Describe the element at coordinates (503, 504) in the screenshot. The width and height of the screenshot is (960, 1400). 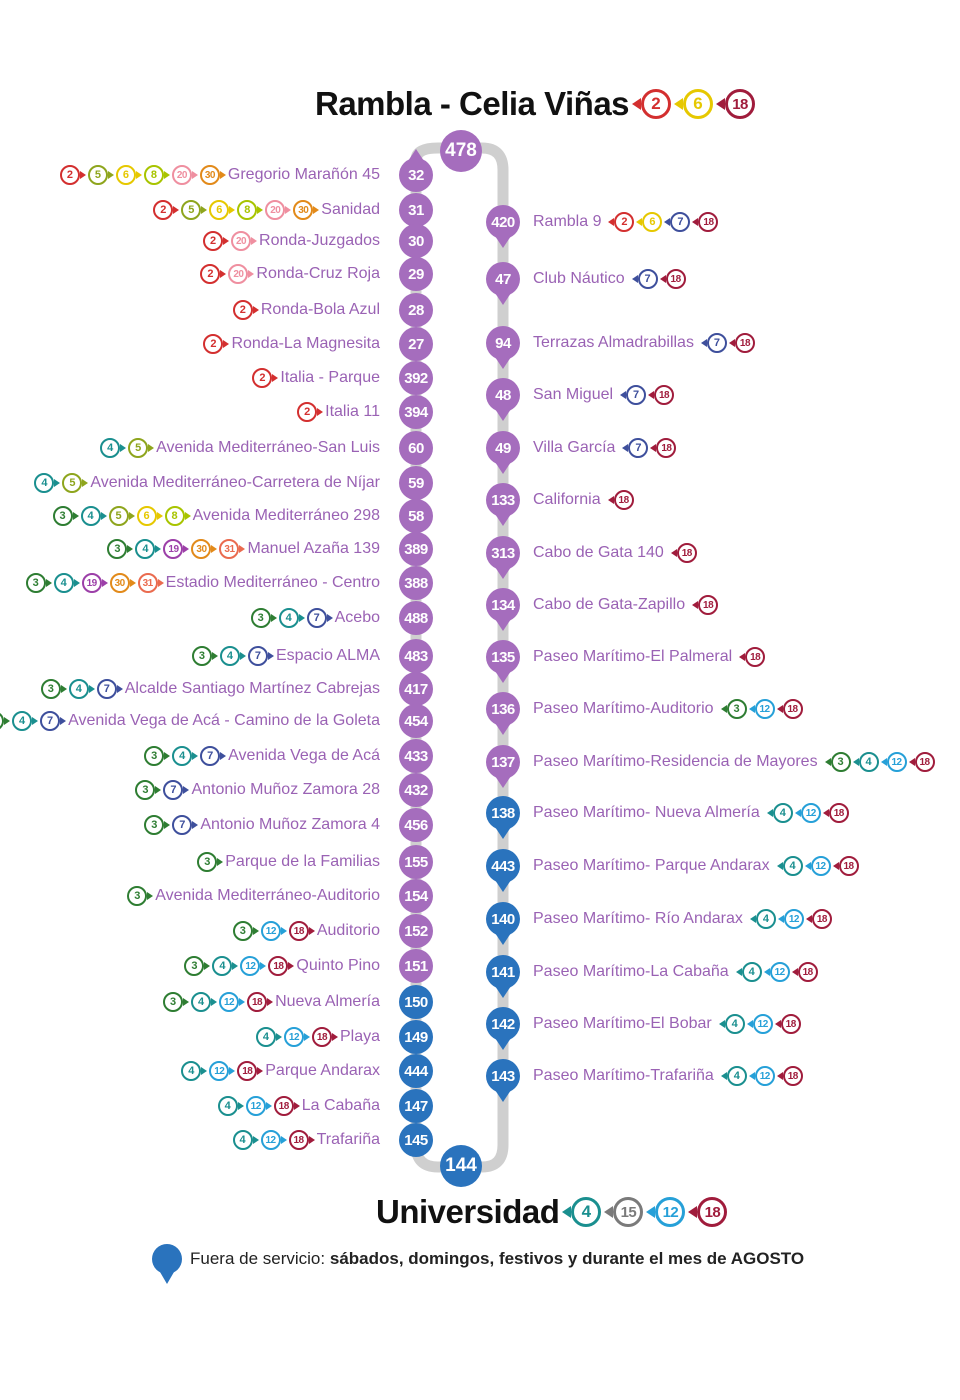
I see `stop-marker-133: 133` at that location.